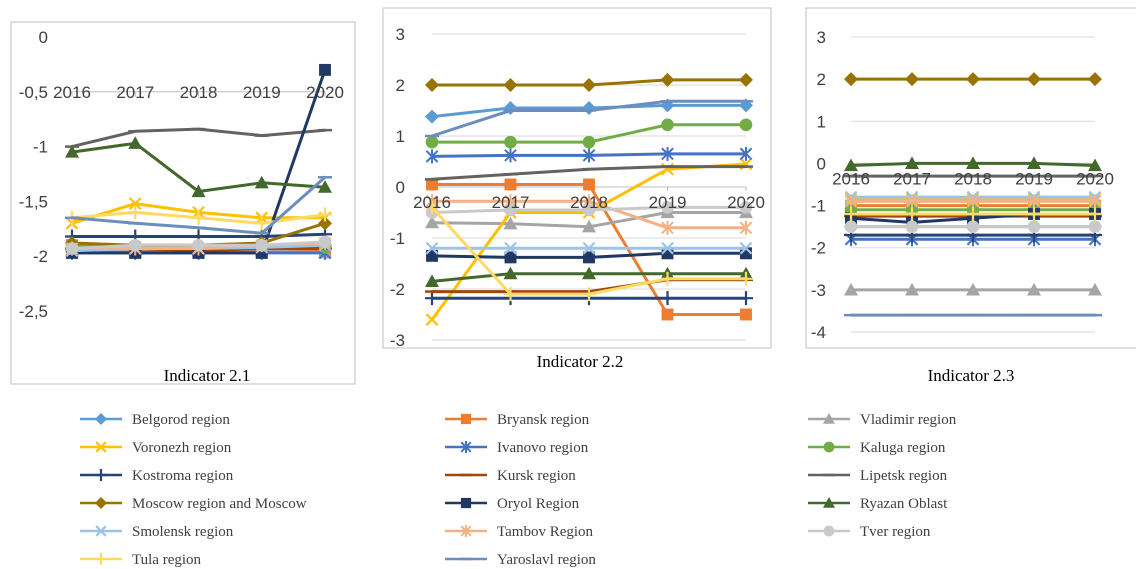  What do you see at coordinates (33, 92) in the screenshot?
I see `y-tick-label: -0,5` at bounding box center [33, 92].